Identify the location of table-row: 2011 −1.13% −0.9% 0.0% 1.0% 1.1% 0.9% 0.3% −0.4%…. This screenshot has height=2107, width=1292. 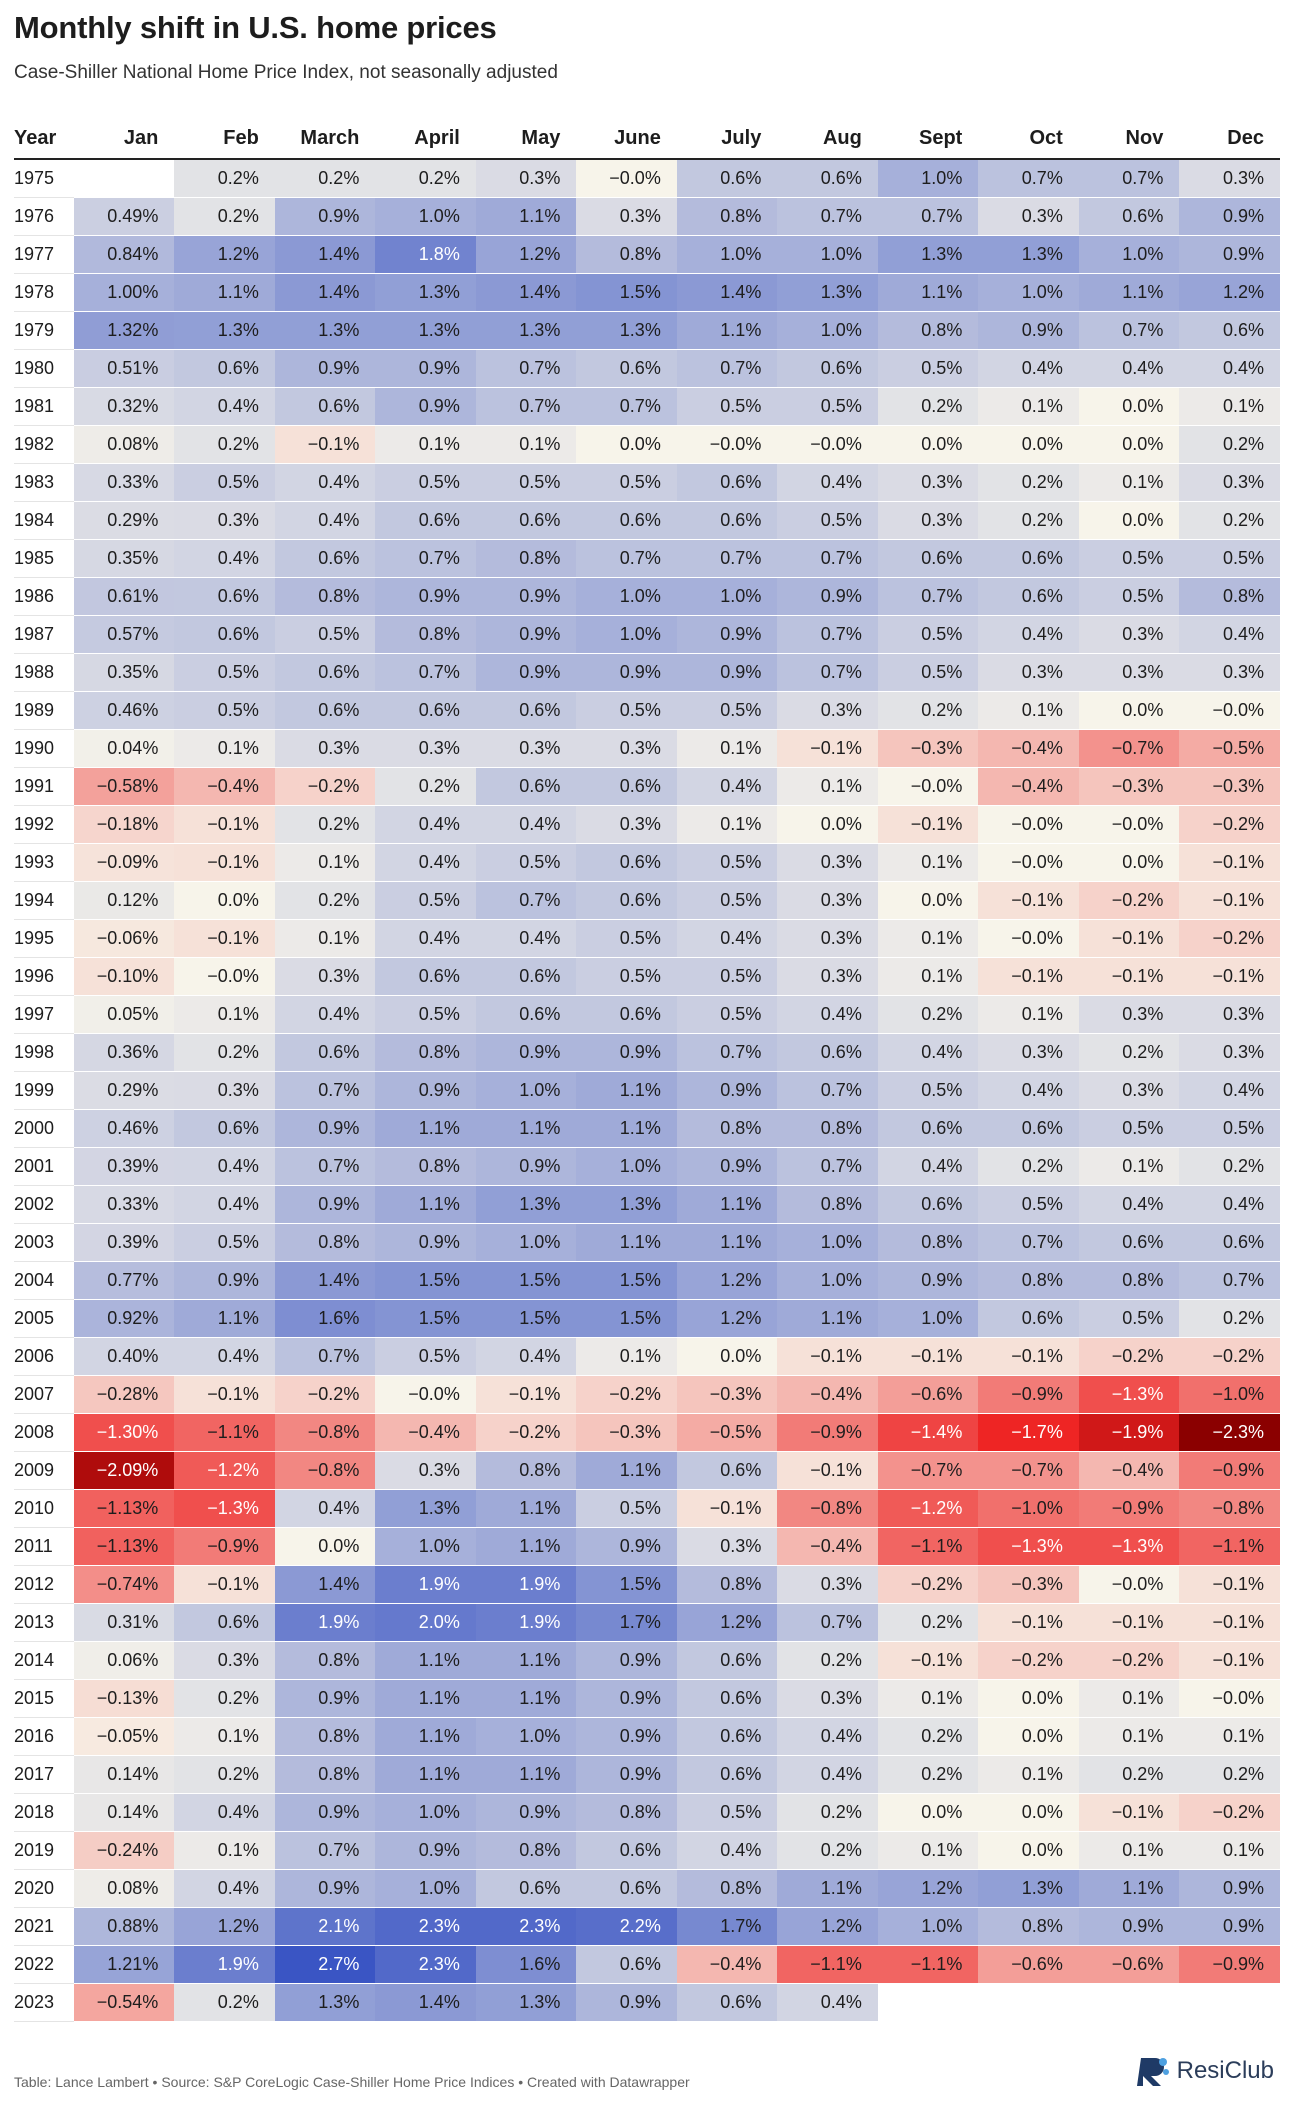
(647, 1547).